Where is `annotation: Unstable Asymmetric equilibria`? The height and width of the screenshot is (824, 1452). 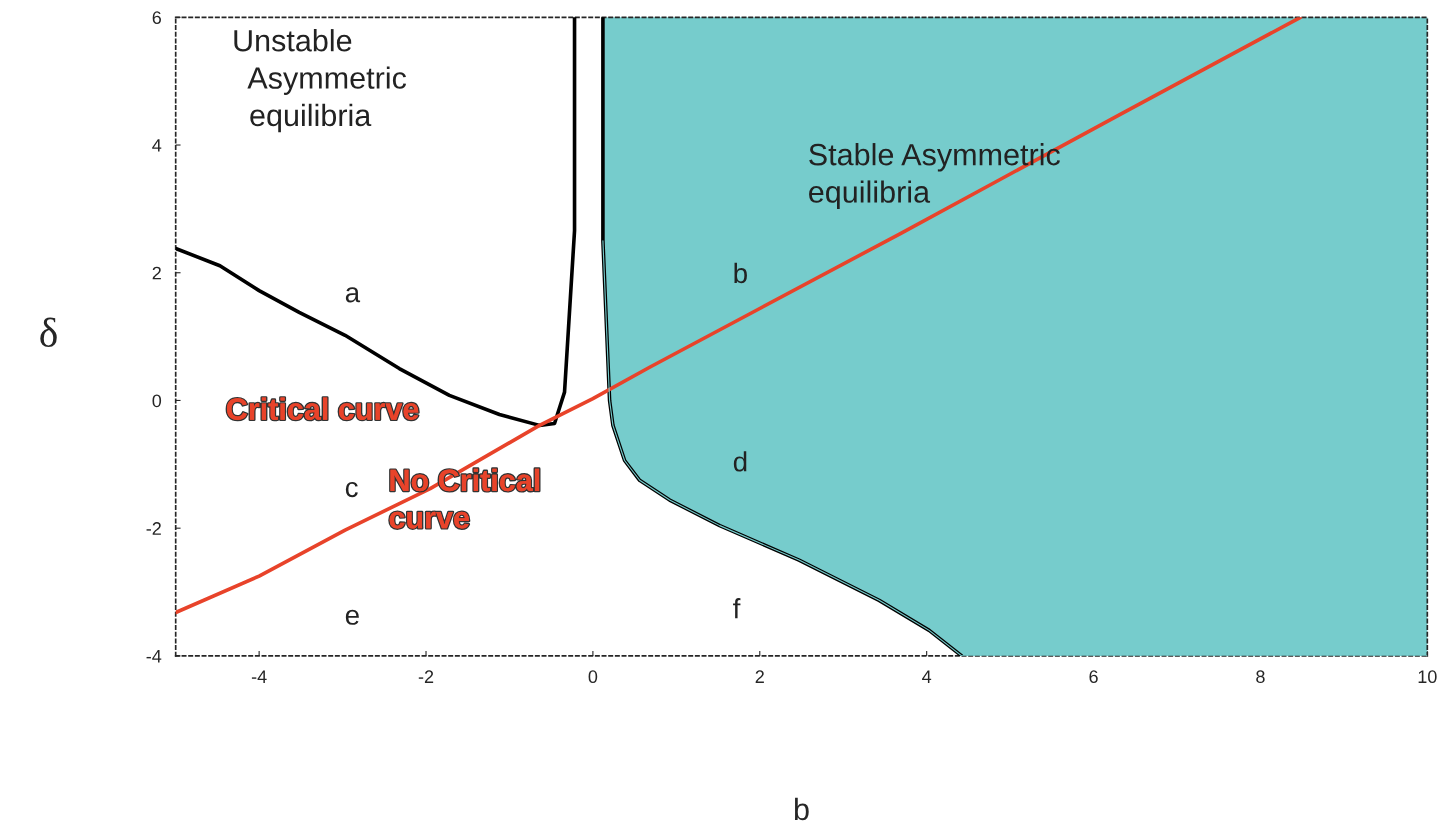
annotation: Unstable Asymmetric equilibria is located at coordinates (320, 81).